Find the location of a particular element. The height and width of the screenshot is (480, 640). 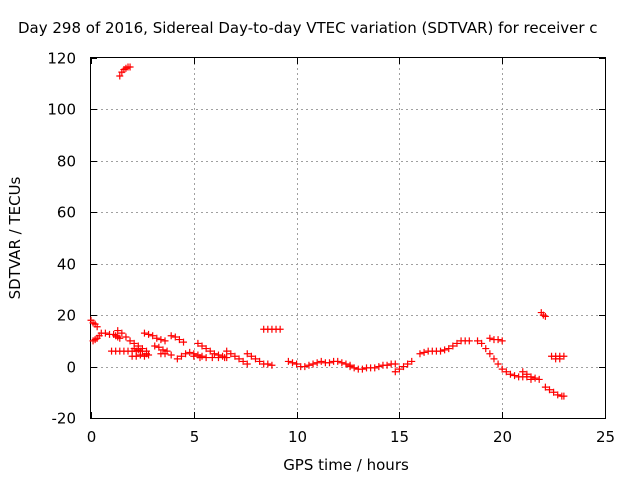

series-seg-t is located at coordinates (504, 360).